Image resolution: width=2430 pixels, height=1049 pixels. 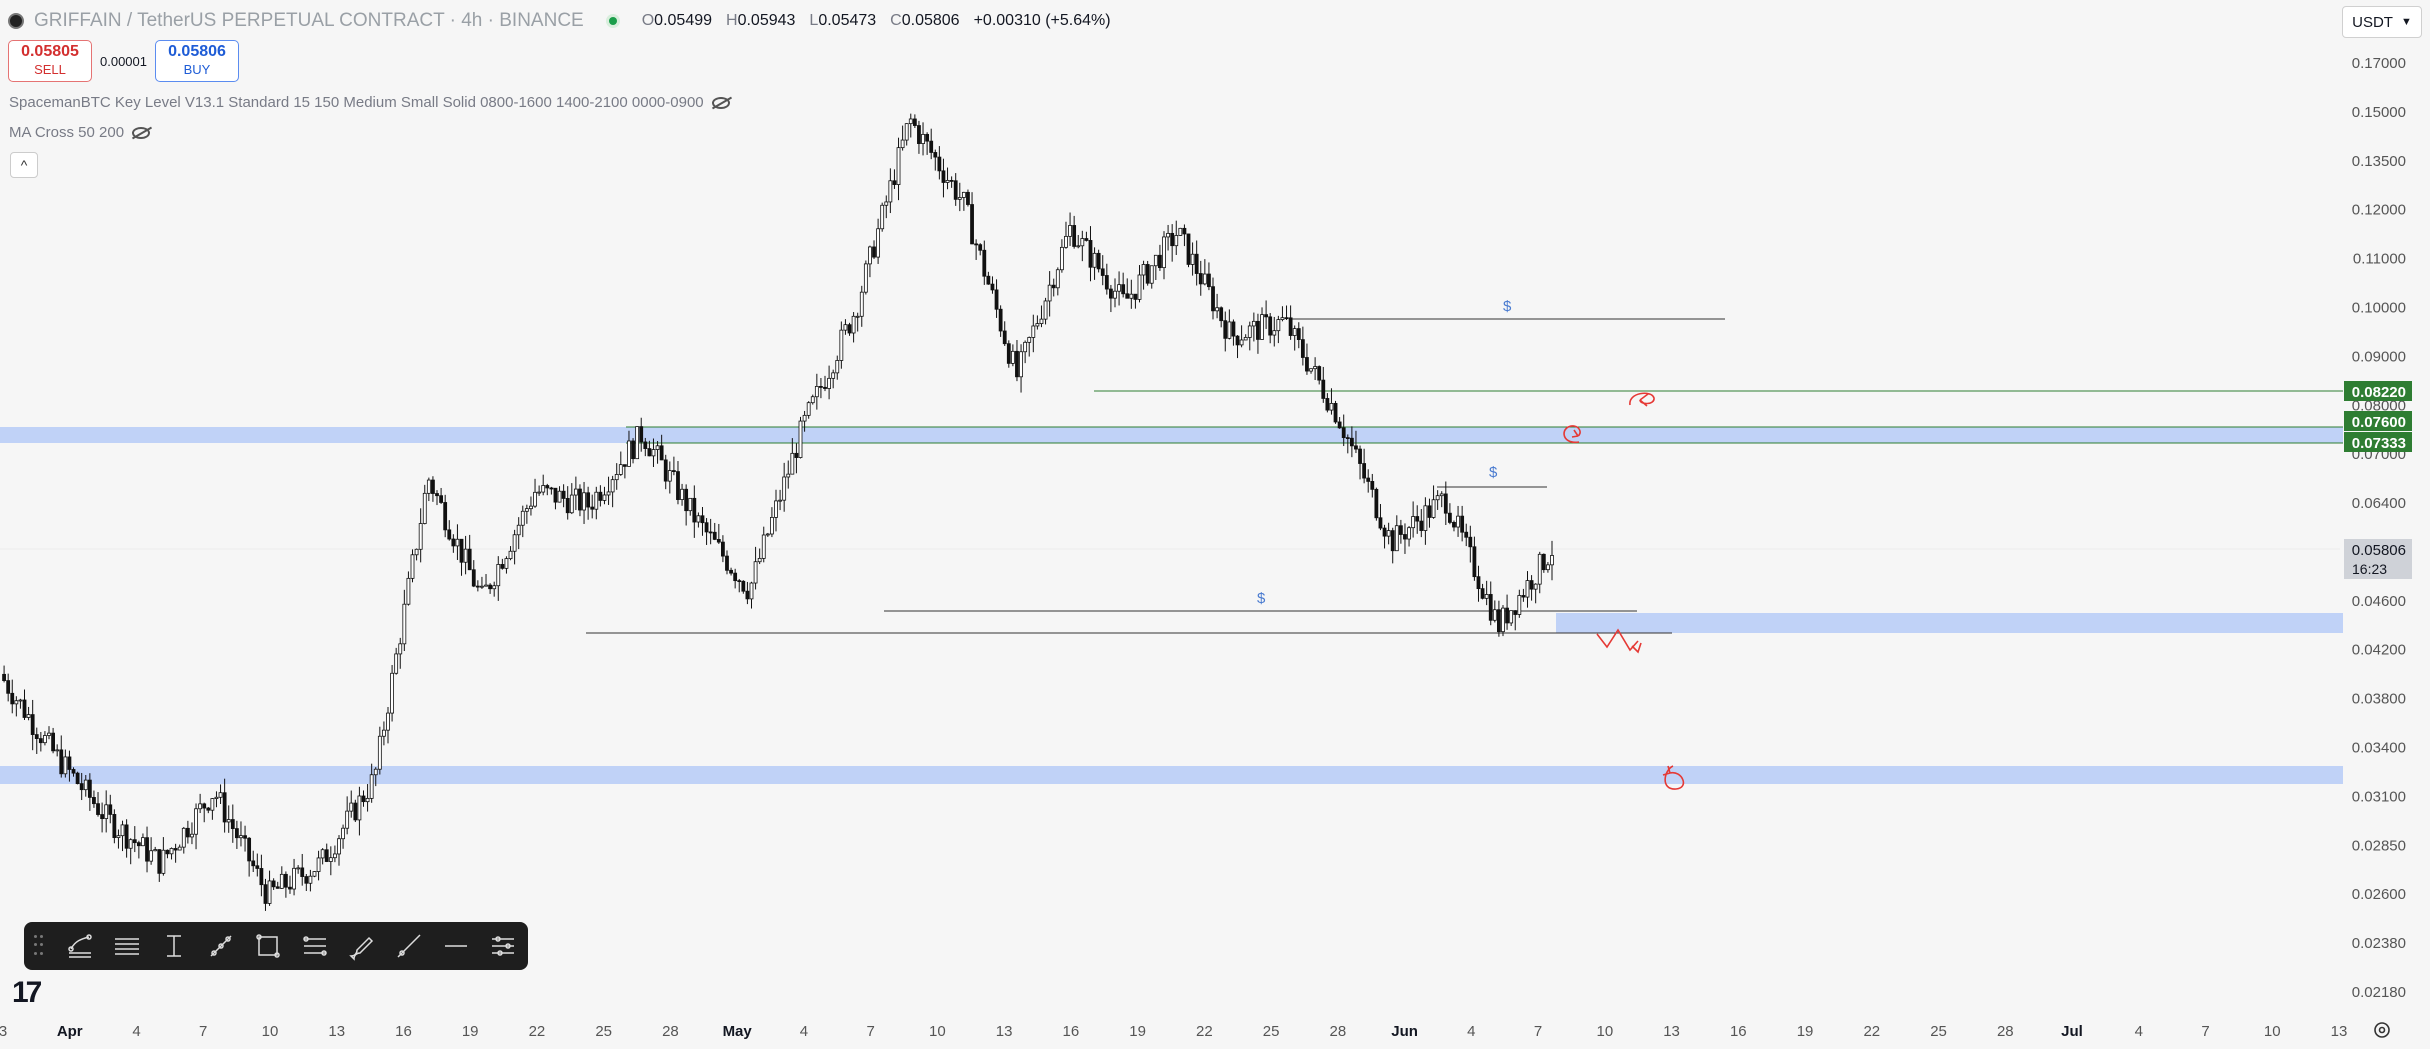 I want to click on settings-list-icon, so click(x=502, y=946).